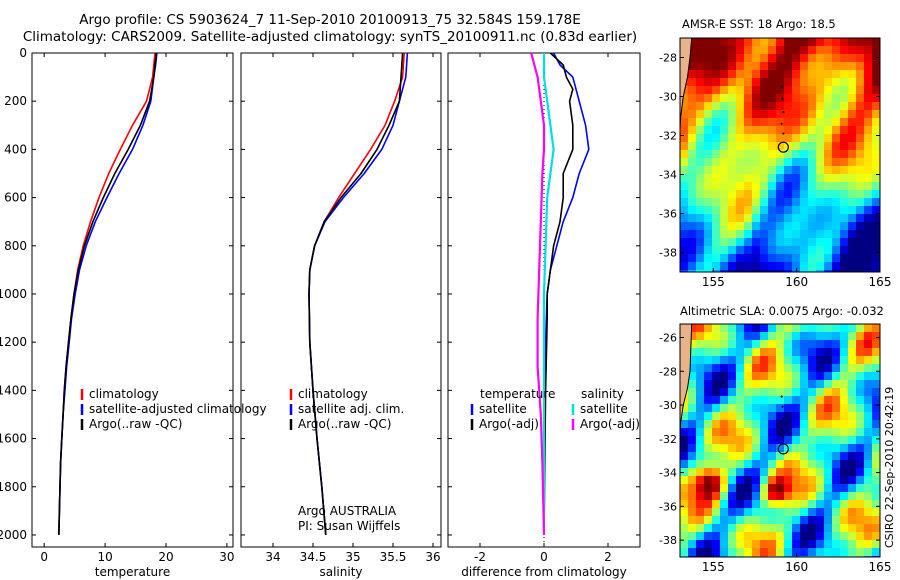 This screenshot has height=580, width=900. I want to click on legend-entry: satellite-adjusted climatology, so click(178, 409).